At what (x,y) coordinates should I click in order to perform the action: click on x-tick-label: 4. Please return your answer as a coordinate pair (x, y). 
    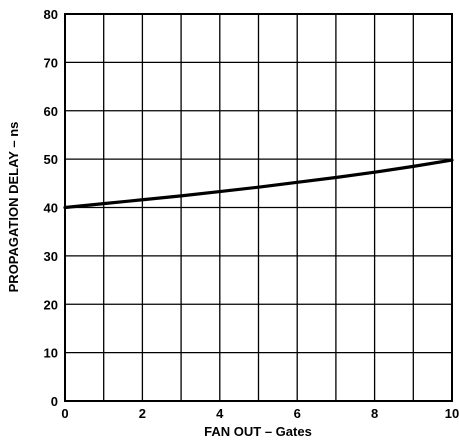
    Looking at the image, I should click on (220, 413).